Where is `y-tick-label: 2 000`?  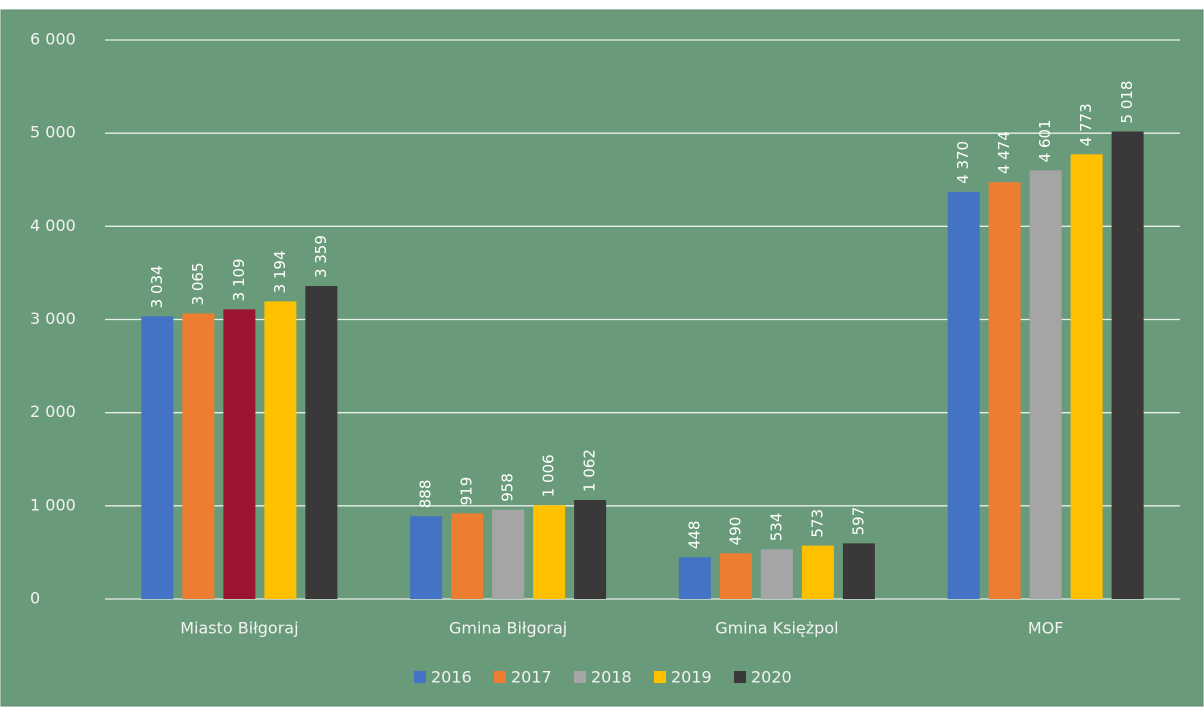 y-tick-label: 2 000 is located at coordinates (53, 411).